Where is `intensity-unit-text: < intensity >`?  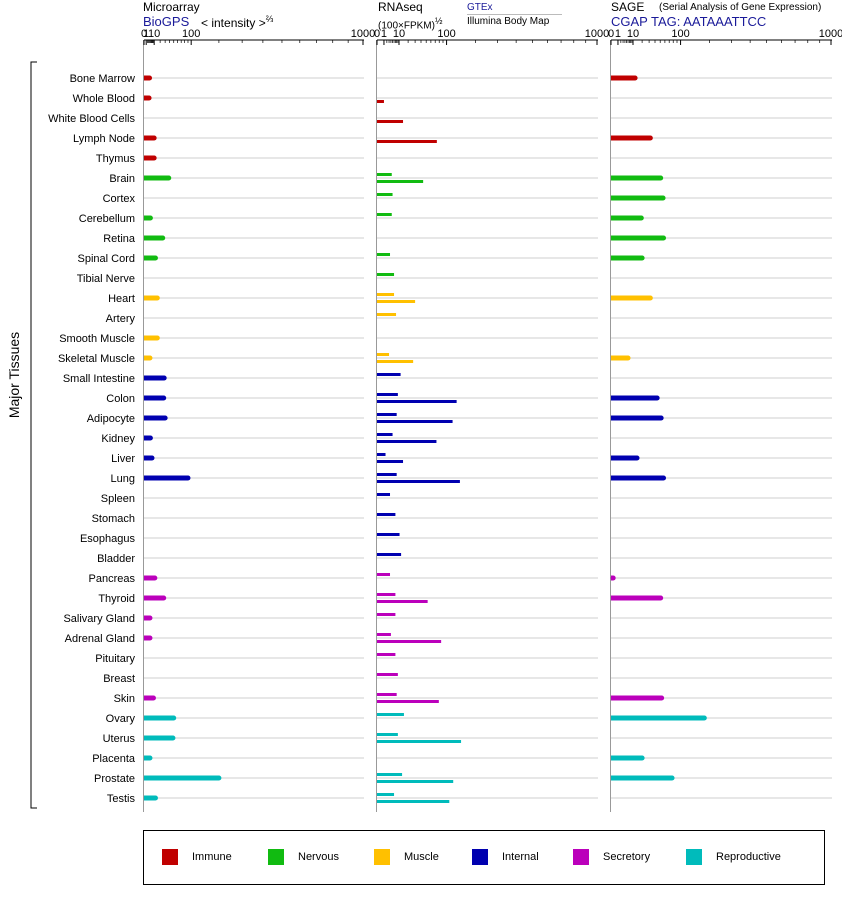
intensity-unit-text: < intensity > is located at coordinates (233, 23).